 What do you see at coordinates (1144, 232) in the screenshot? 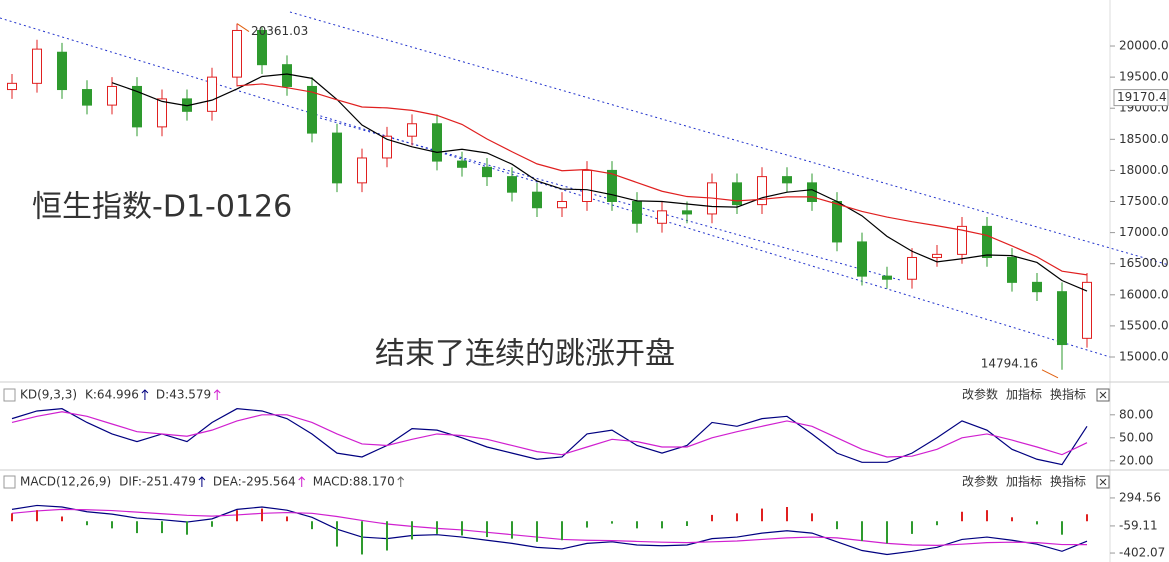
I see `y-tick-label: 17000.0` at bounding box center [1144, 232].